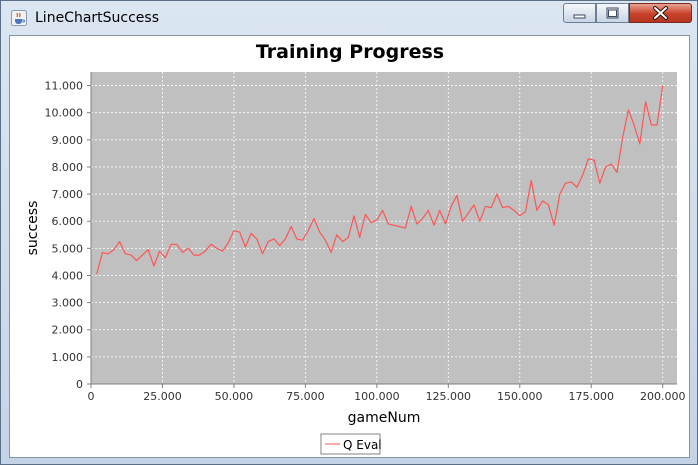  What do you see at coordinates (97, 18) in the screenshot?
I see `window-title: LineChartSuccess` at bounding box center [97, 18].